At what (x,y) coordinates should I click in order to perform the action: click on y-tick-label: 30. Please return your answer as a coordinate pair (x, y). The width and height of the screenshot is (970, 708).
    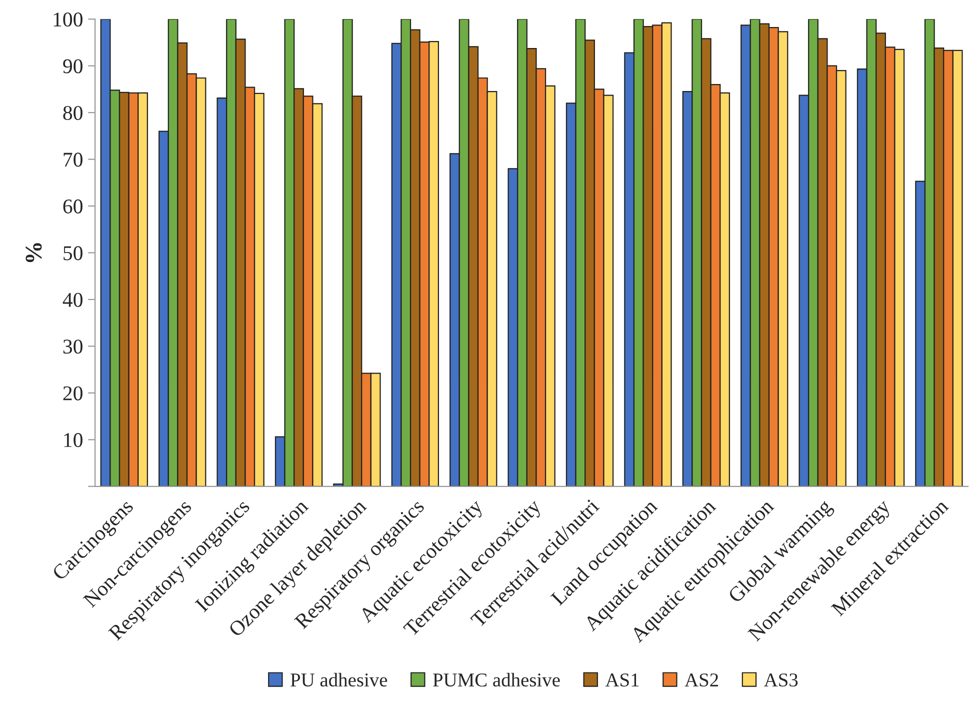
    Looking at the image, I should click on (72, 347).